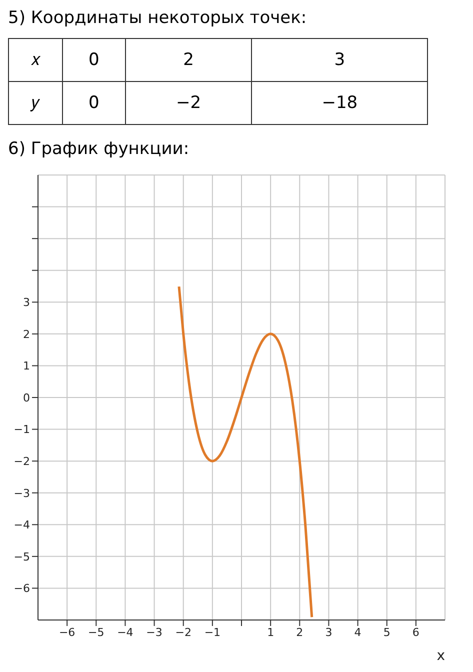 The width and height of the screenshot is (473, 672). I want to click on text: 3, so click(340, 60).